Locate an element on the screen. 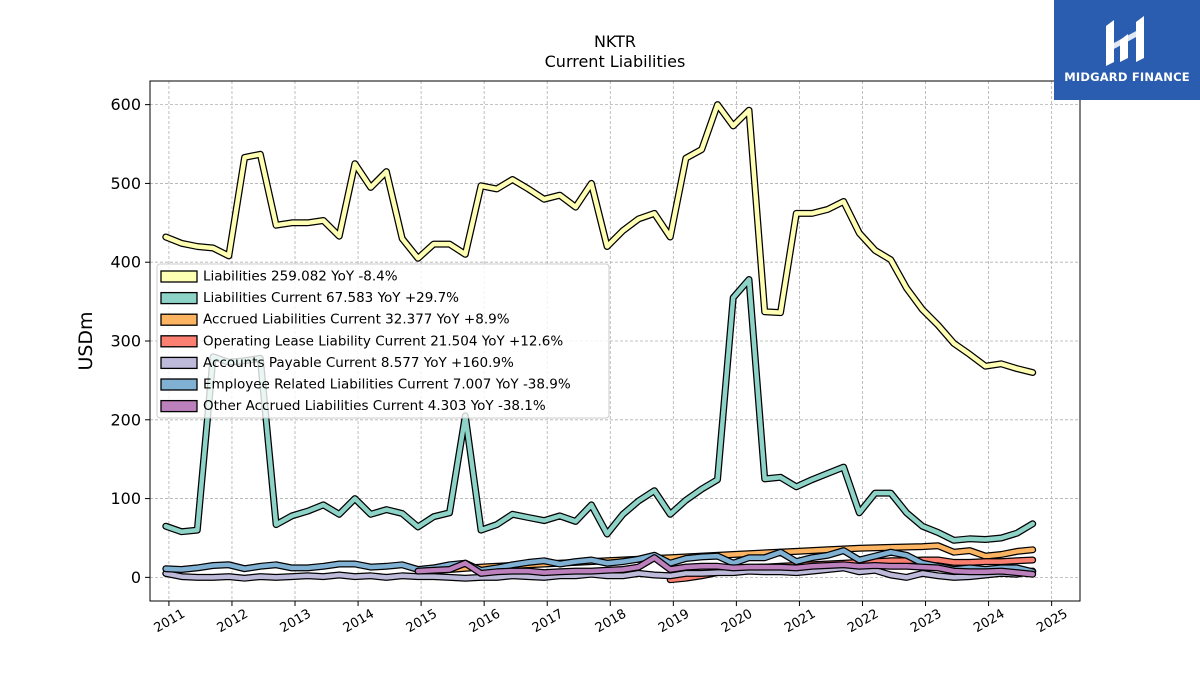 The height and width of the screenshot is (675, 1200). y-tick-label: 200 is located at coordinates (125, 419).